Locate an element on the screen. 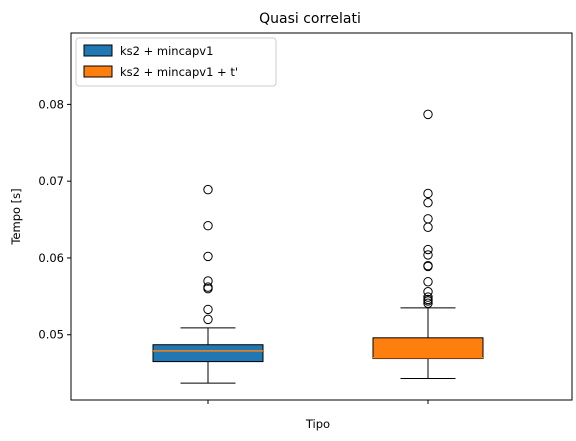  y-tick-label: 0.06 is located at coordinates (51, 258).